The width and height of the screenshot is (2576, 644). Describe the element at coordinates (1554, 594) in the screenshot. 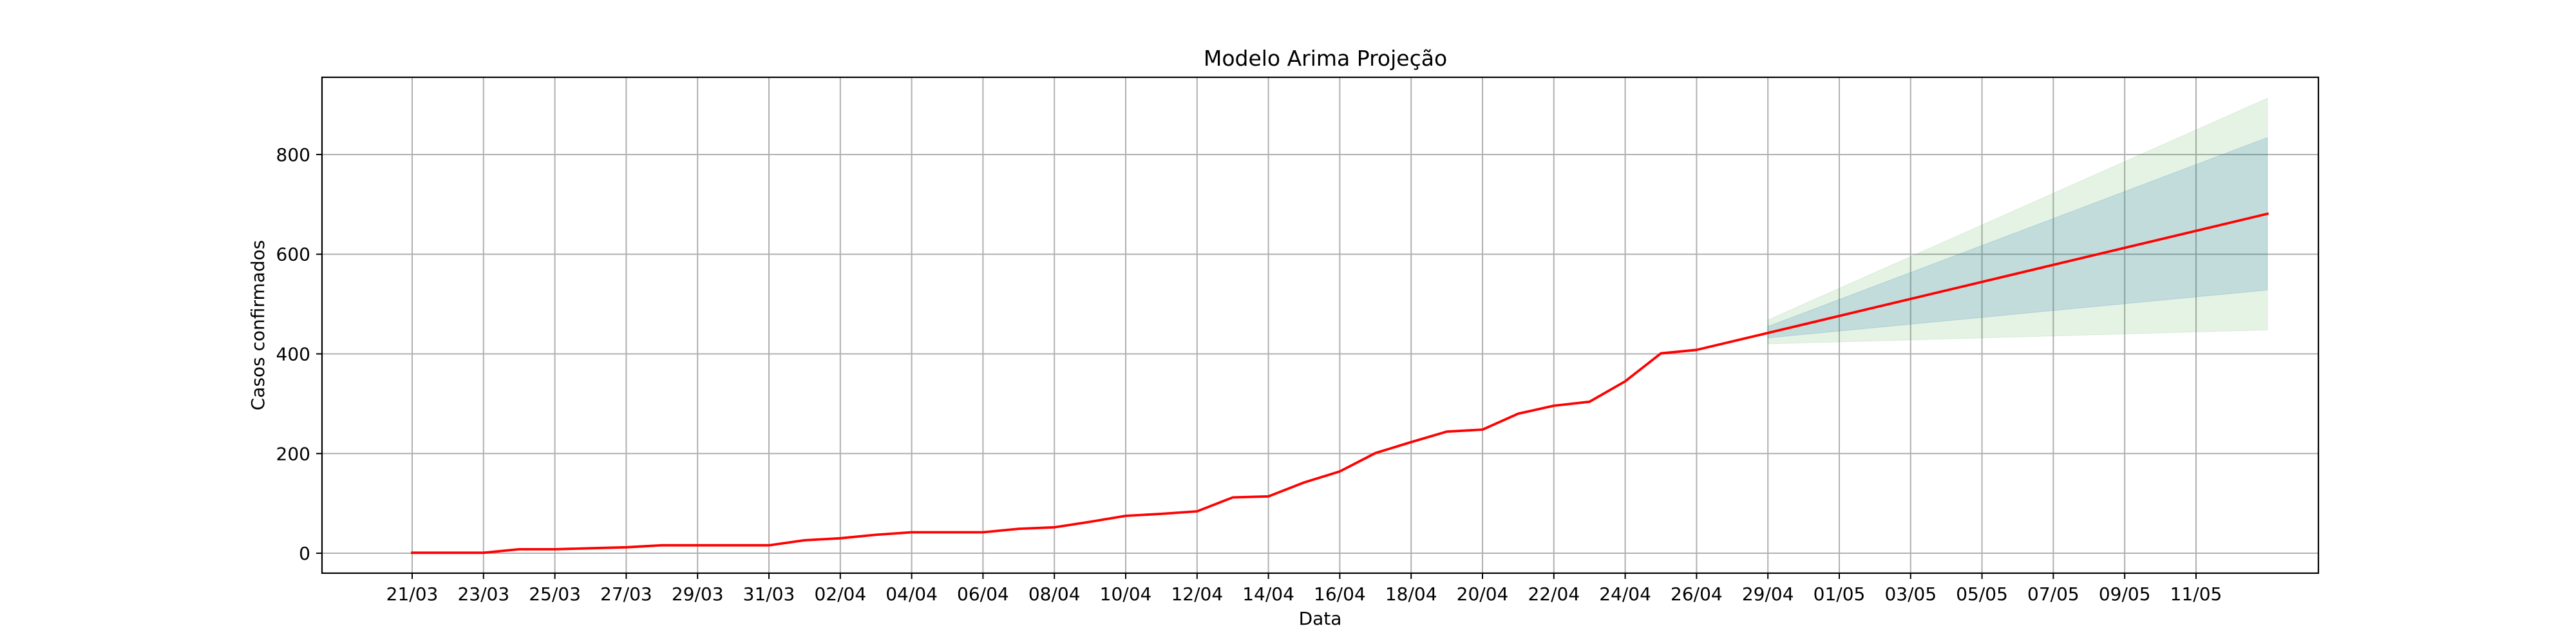

I see `x-tick-label: 22/04` at that location.